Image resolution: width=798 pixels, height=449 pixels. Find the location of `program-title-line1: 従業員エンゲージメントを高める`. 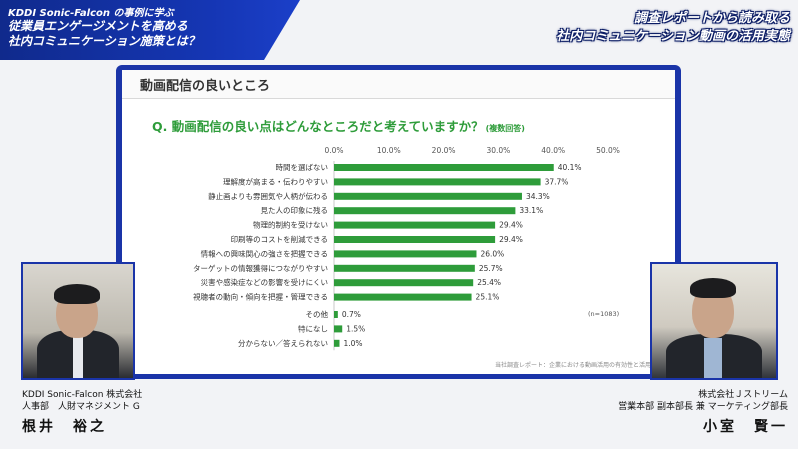

program-title-line1: 従業員エンゲージメントを高める is located at coordinates (98, 26).